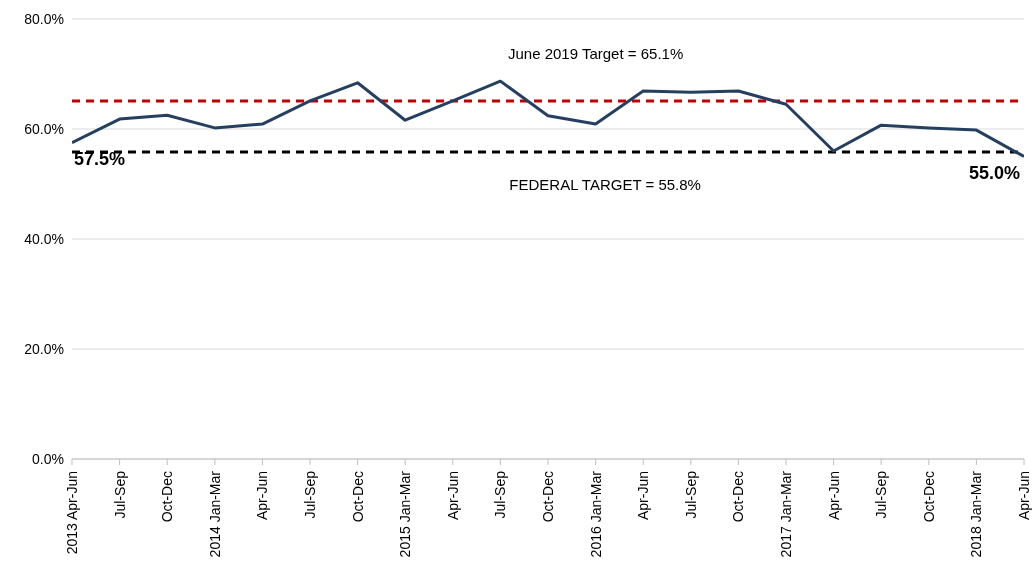 Image resolution: width=1033 pixels, height=587 pixels. Describe the element at coordinates (44, 18) in the screenshot. I see `y-tick-label: 80.0%` at that location.